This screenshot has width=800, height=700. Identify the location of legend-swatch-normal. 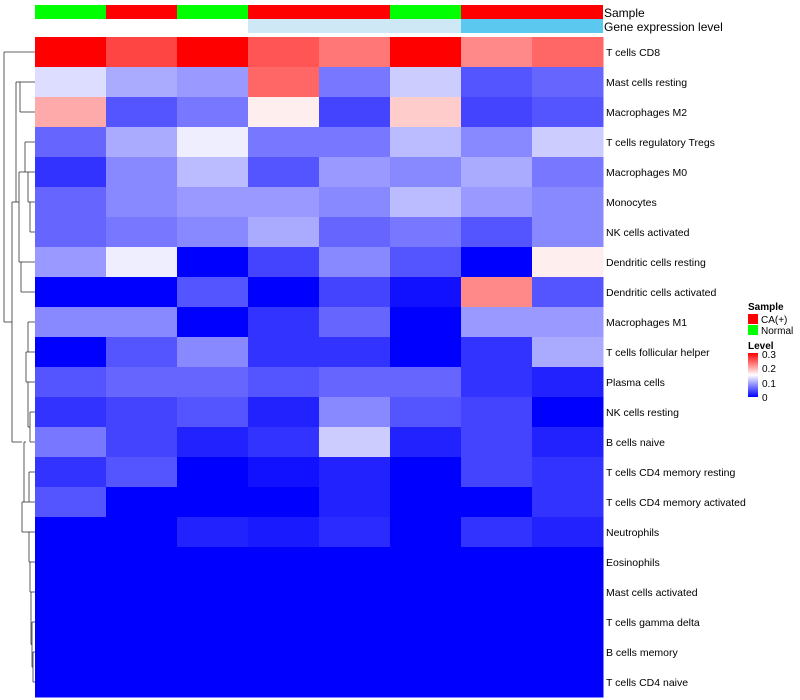
(753, 330).